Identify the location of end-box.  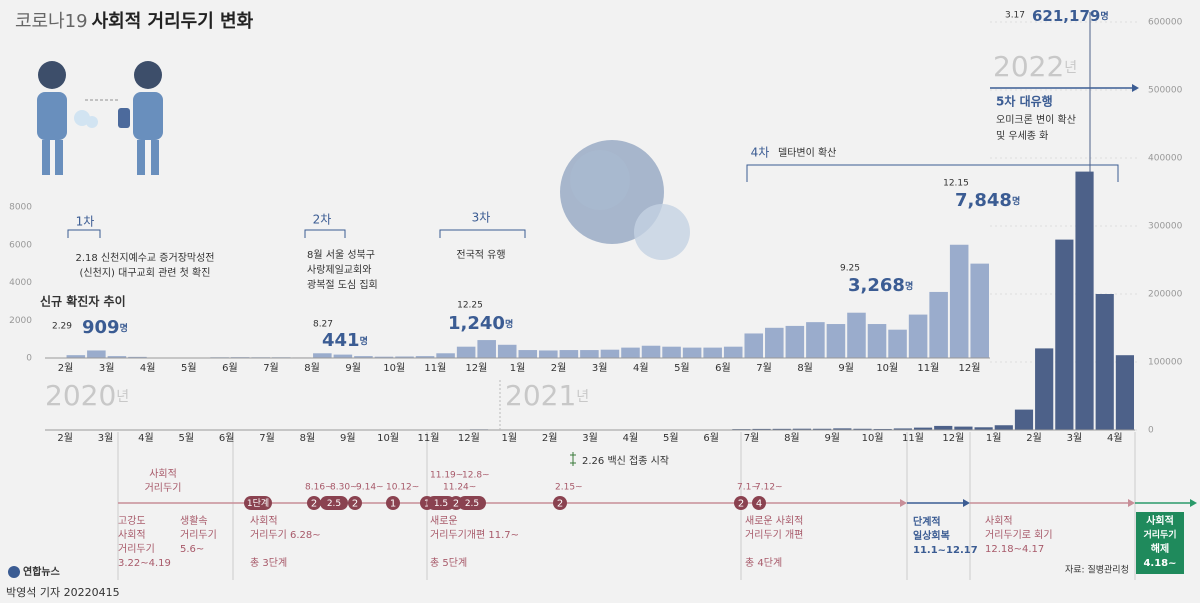
(1160, 543).